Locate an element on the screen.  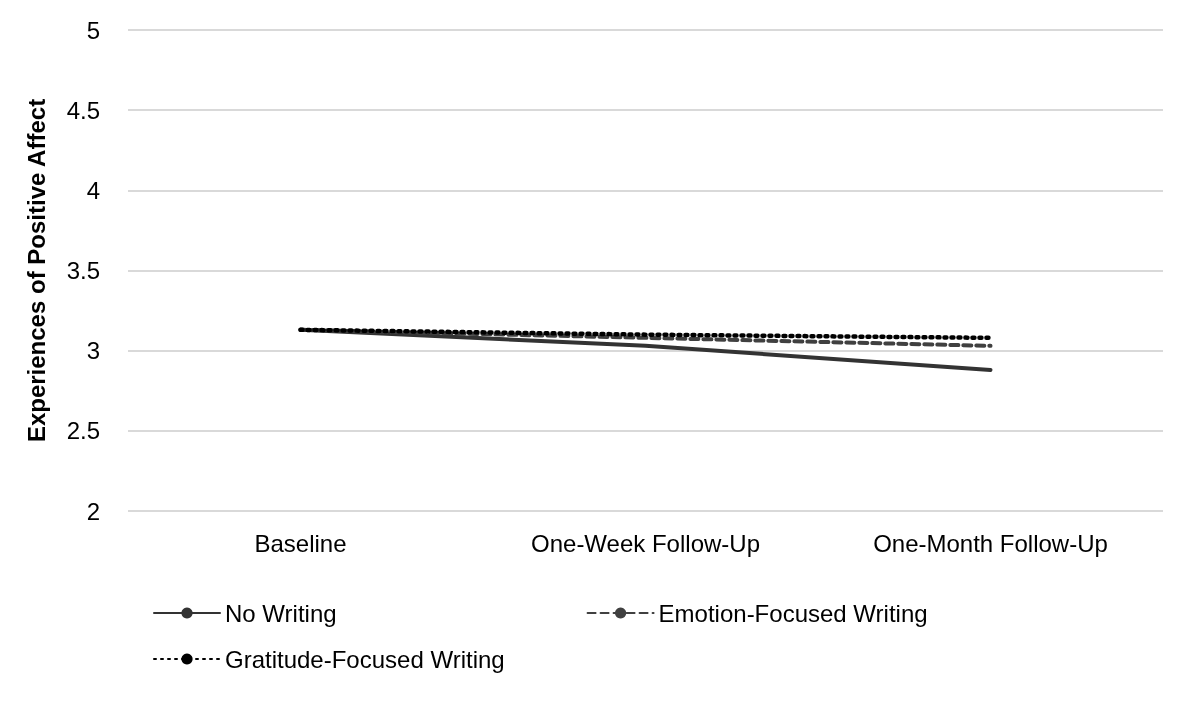
legend-label: Gratitude-Focused Writing is located at coordinates (365, 659).